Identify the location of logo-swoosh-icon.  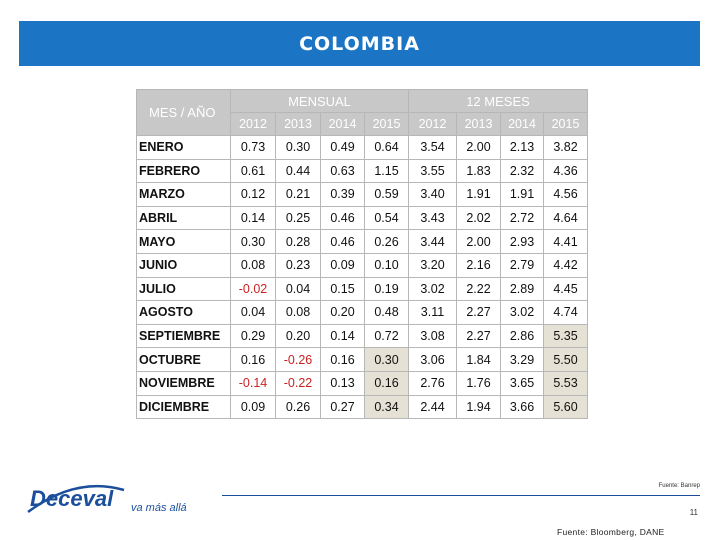
(76, 499).